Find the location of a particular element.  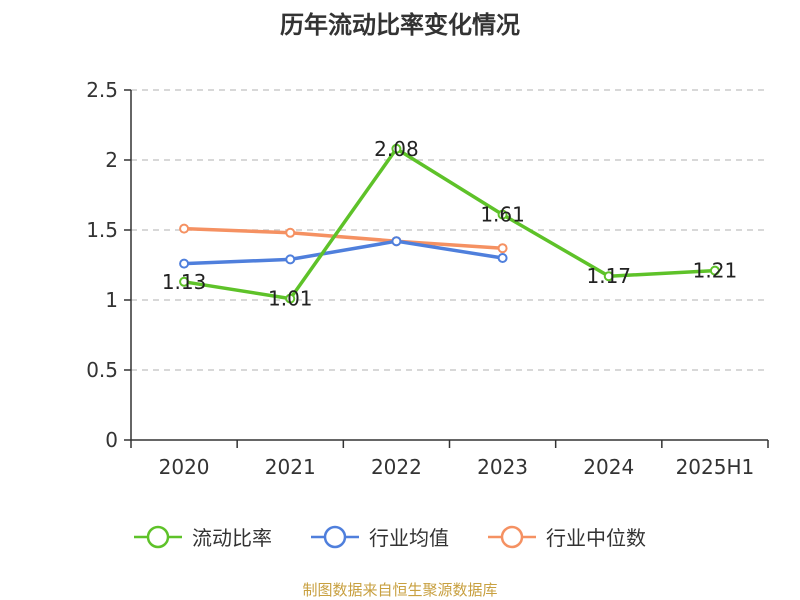

data-label: 1.01 is located at coordinates (290, 299).